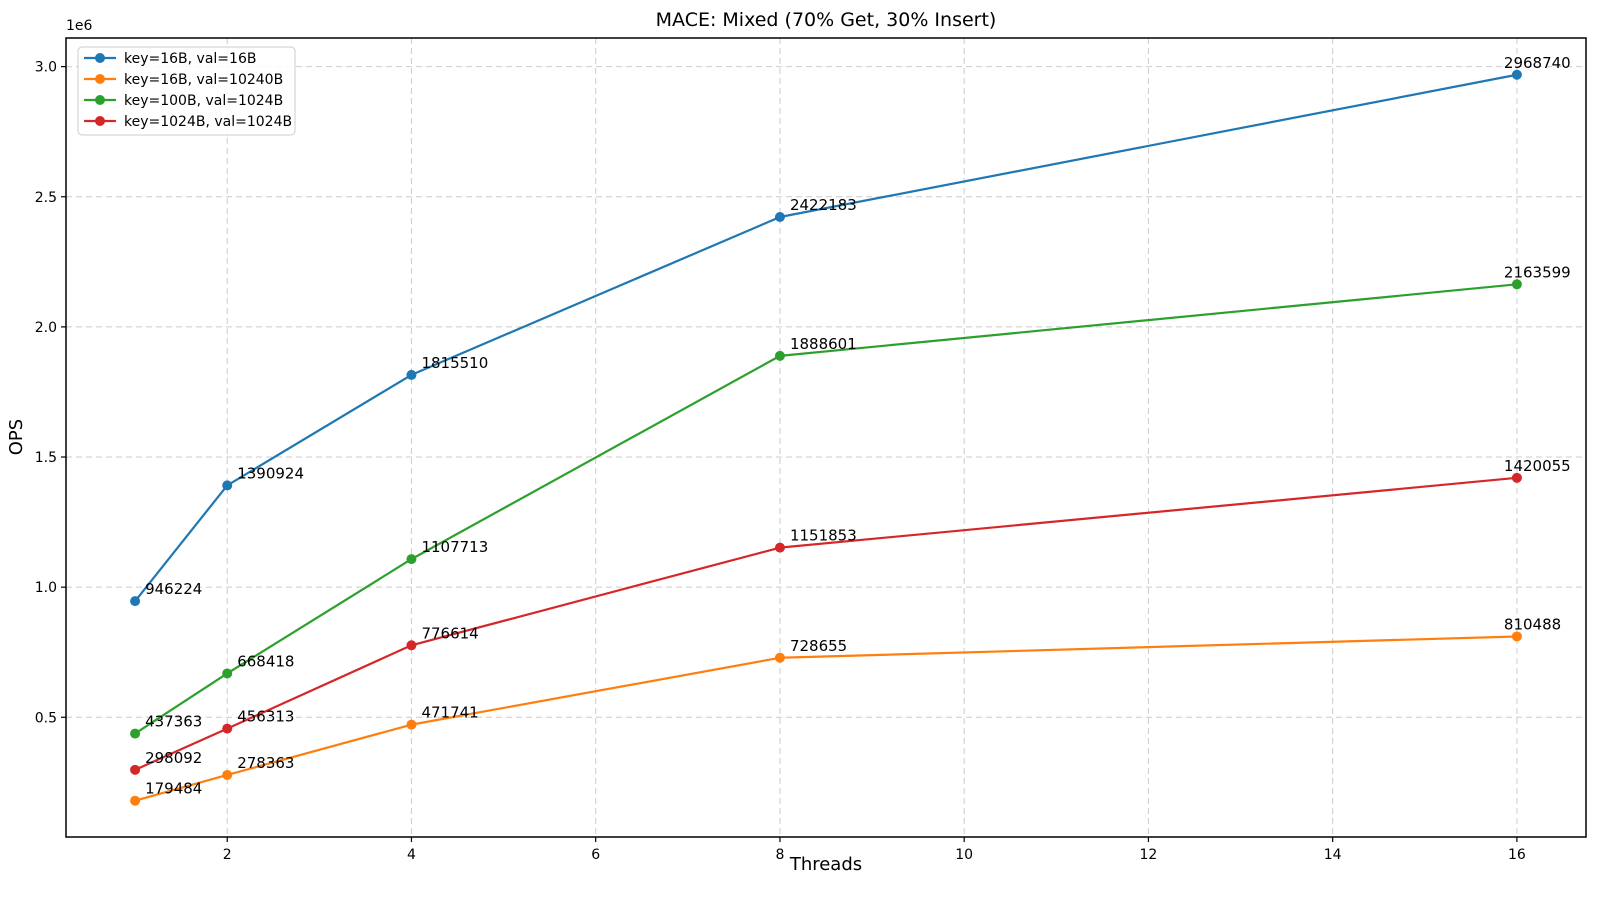  Describe the element at coordinates (79, 26) in the screenshot. I see `y-axis-offset-text: 1e6` at that location.